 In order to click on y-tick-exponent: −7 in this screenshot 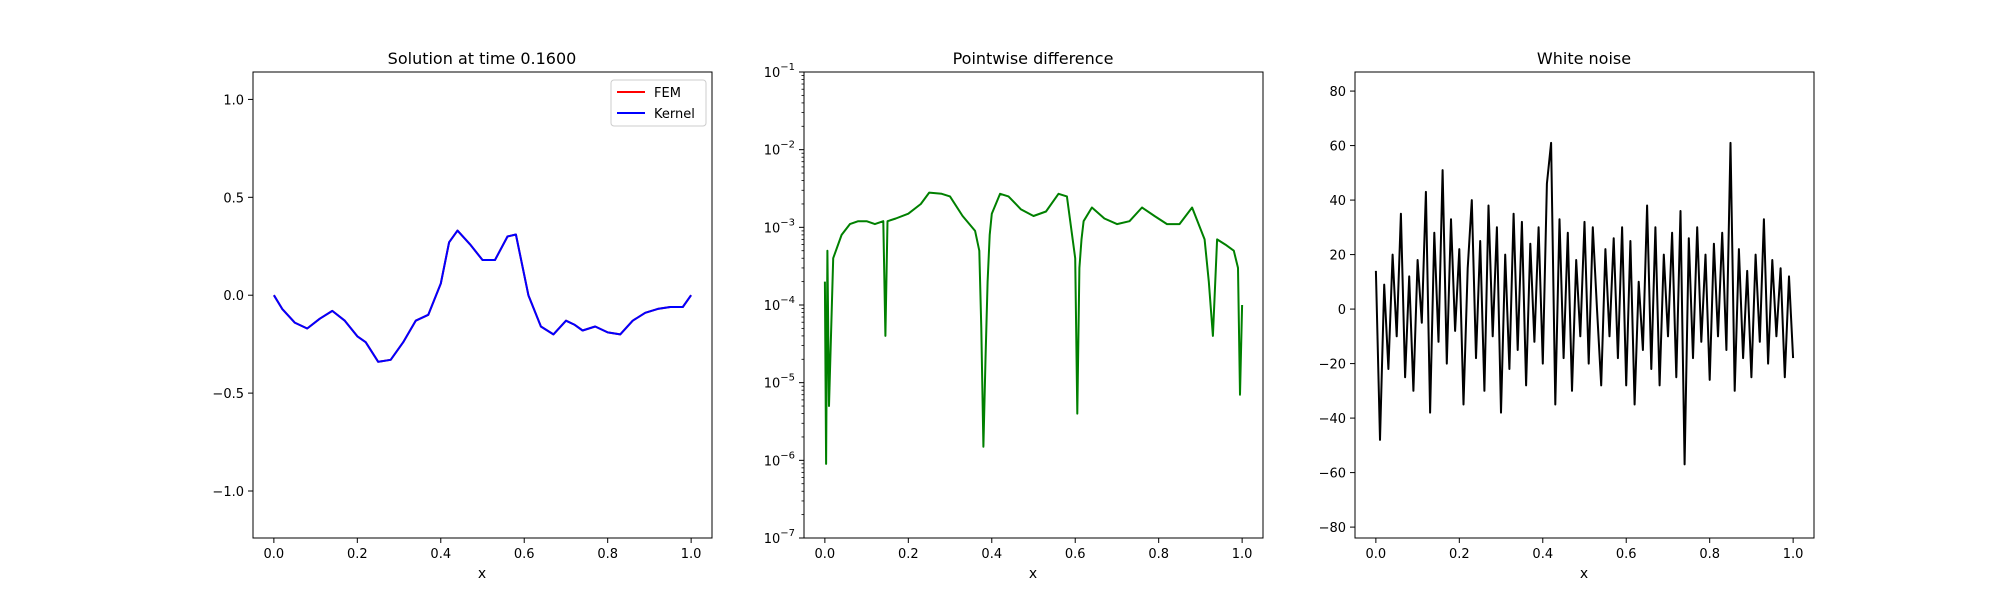, I will do `click(787, 533)`.